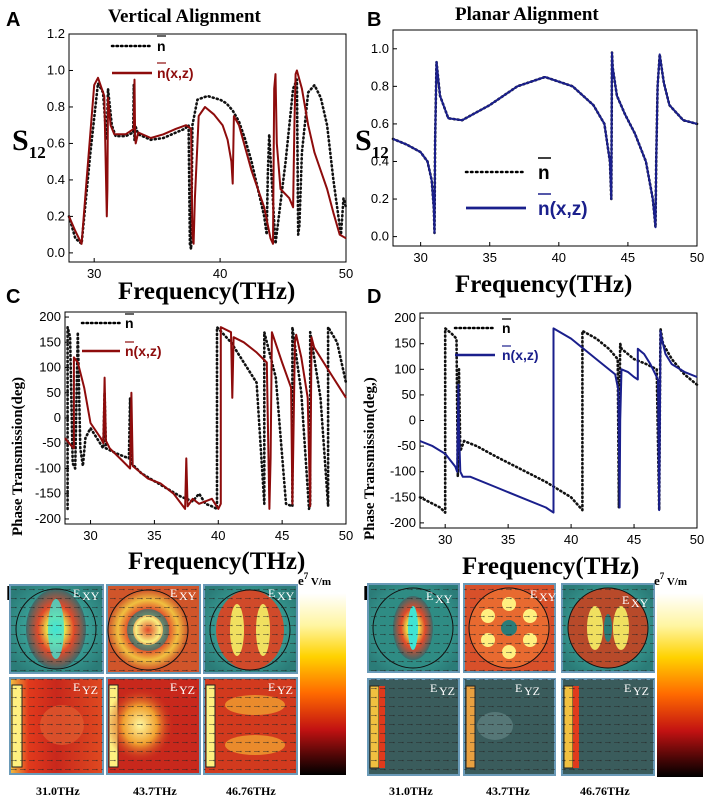 This screenshot has height=809, width=706. What do you see at coordinates (657, 580) in the screenshot?
I see `colorbar-f-base: e` at bounding box center [657, 580].